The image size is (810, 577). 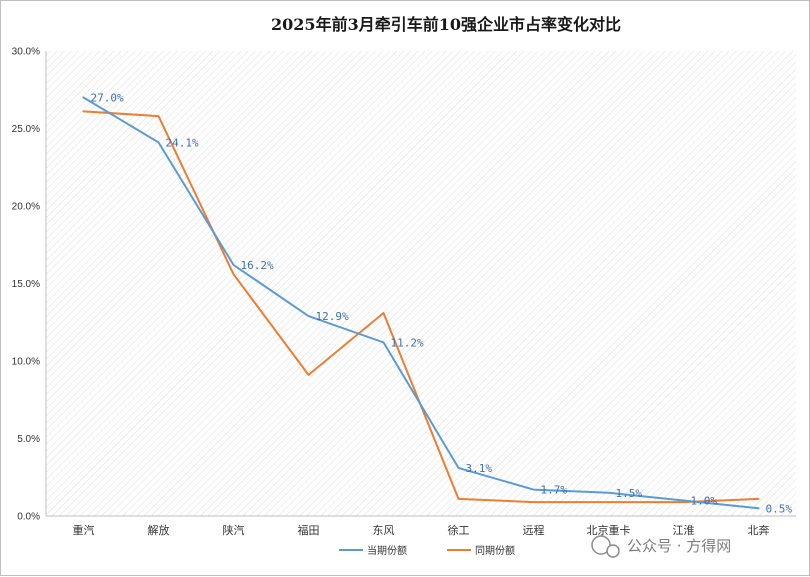 I want to click on y-tick-label: 20.0%, so click(x=26, y=207).